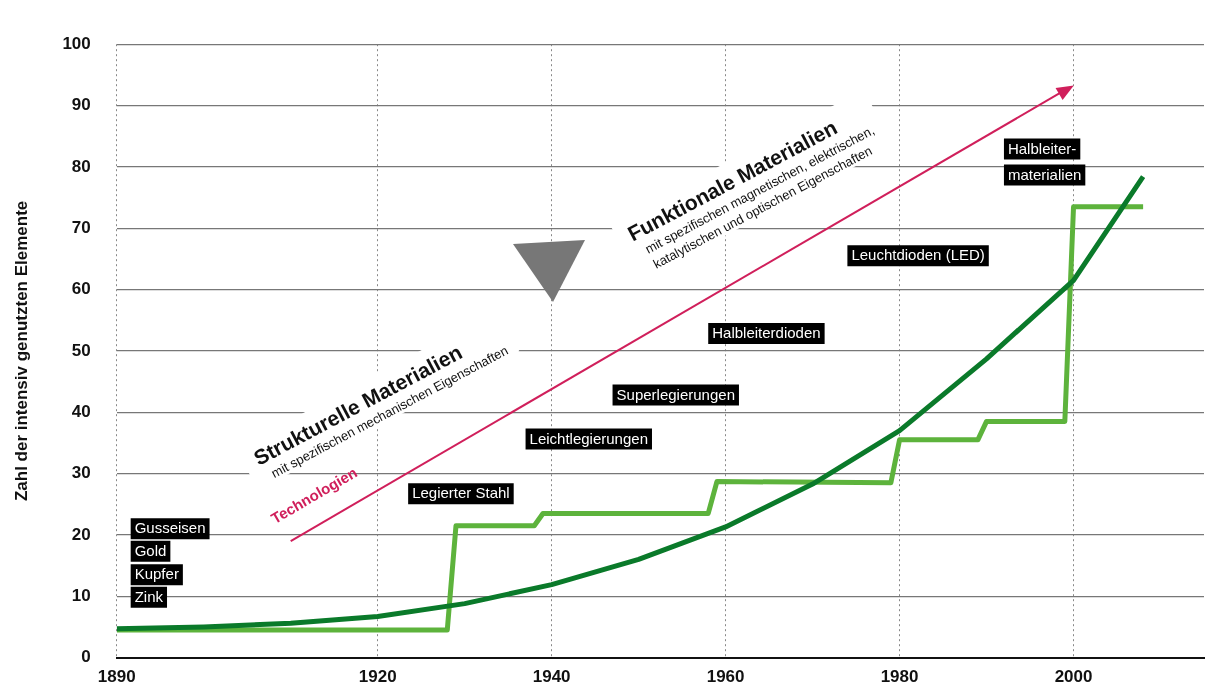 Image resolution: width=1217 pixels, height=699 pixels. Describe the element at coordinates (675, 394) in the screenshot. I see `annotation: Superlegierungen` at that location.